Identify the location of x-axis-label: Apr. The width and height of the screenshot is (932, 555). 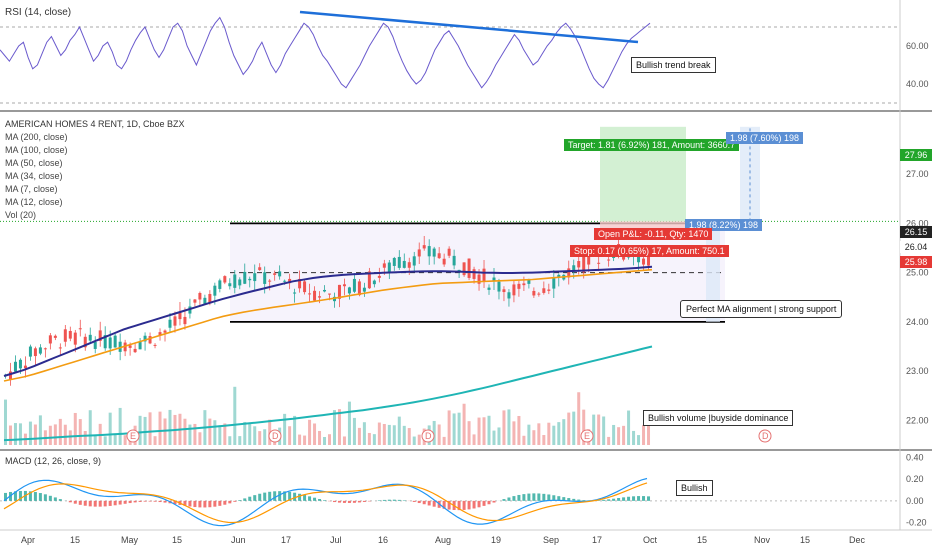
(28, 540).